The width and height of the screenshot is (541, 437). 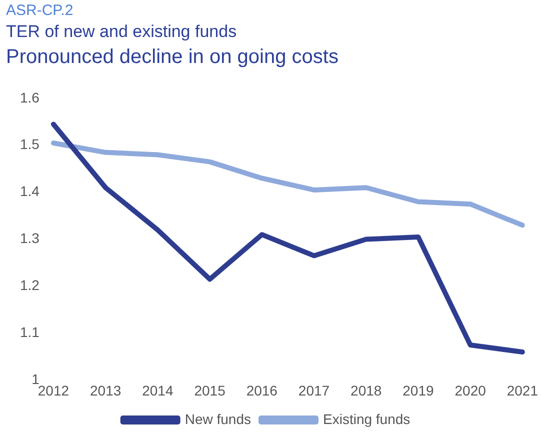 What do you see at coordinates (40, 10) in the screenshot?
I see `chart-title: ASR-CP.2` at bounding box center [40, 10].